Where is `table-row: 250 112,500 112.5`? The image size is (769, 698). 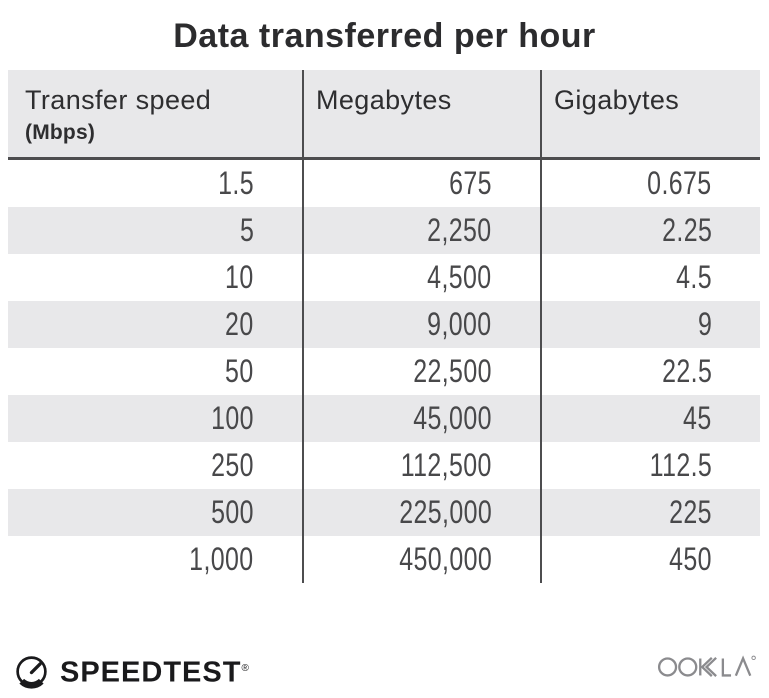 table-row: 250 112,500 112.5 is located at coordinates (384, 465).